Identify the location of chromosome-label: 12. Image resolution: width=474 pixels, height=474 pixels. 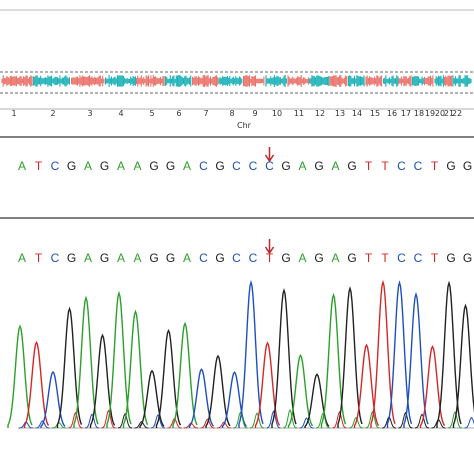
(320, 113).